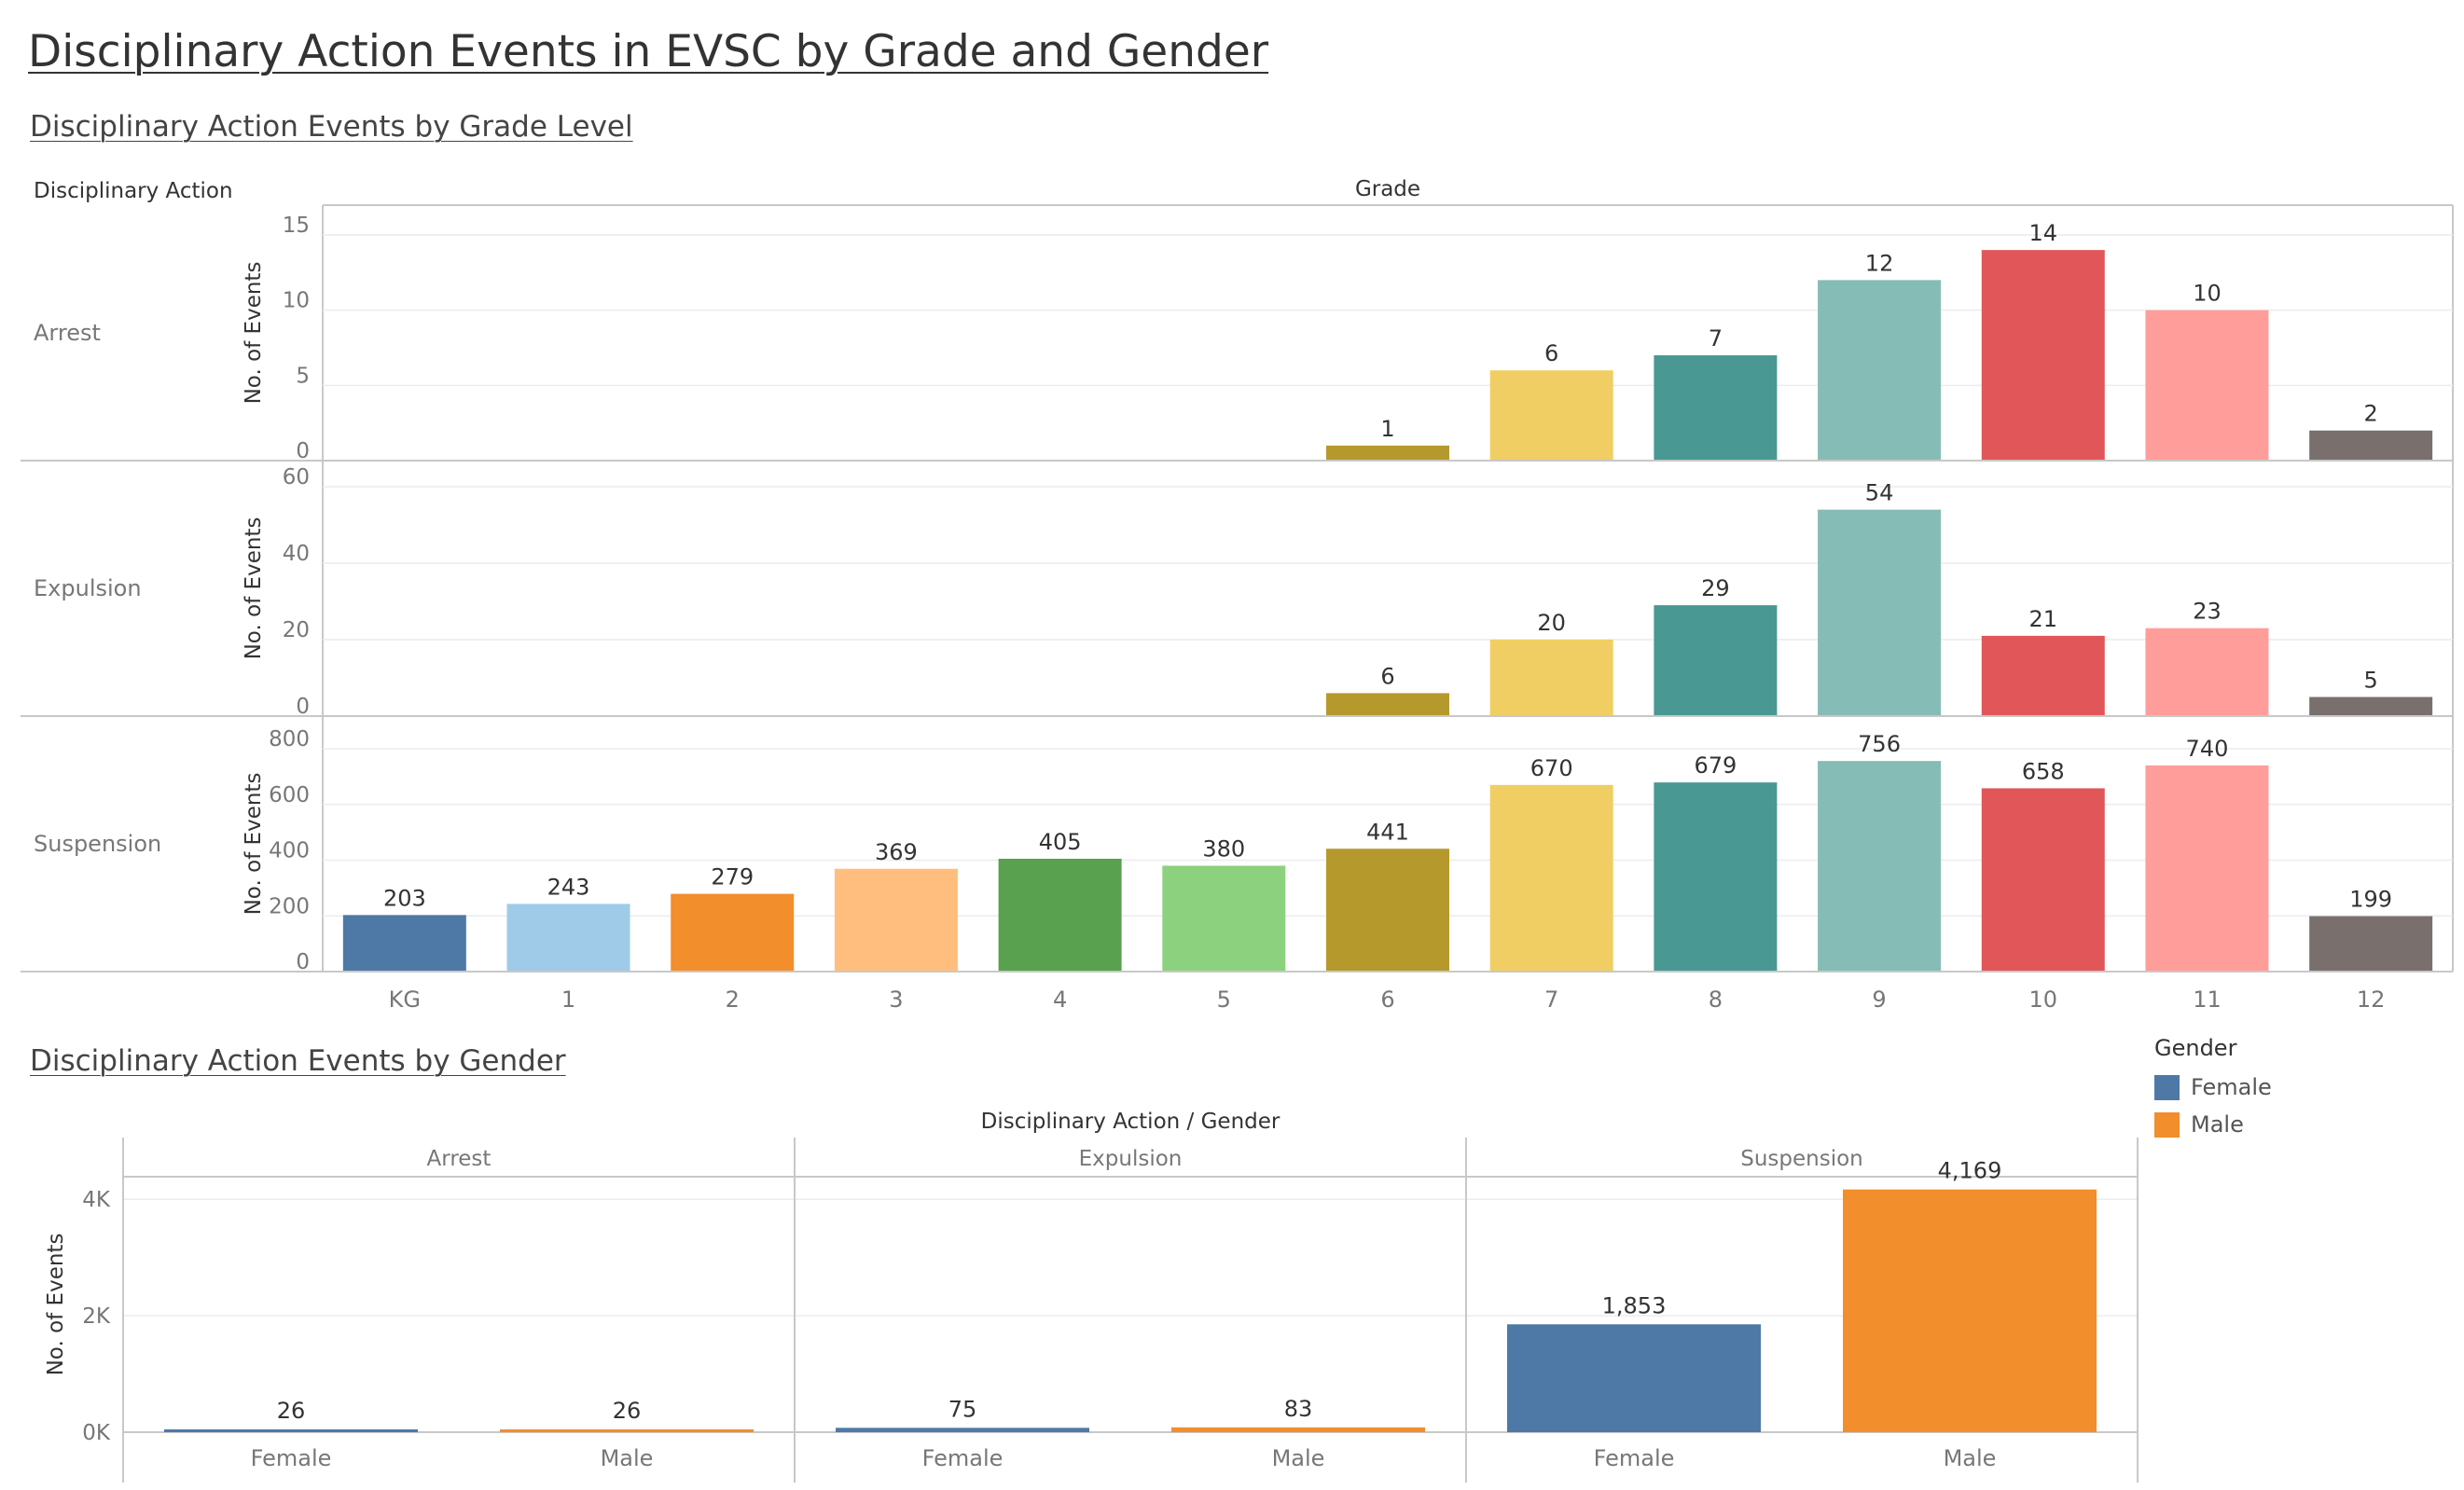  I want to click on data-label: 23, so click(2207, 612).